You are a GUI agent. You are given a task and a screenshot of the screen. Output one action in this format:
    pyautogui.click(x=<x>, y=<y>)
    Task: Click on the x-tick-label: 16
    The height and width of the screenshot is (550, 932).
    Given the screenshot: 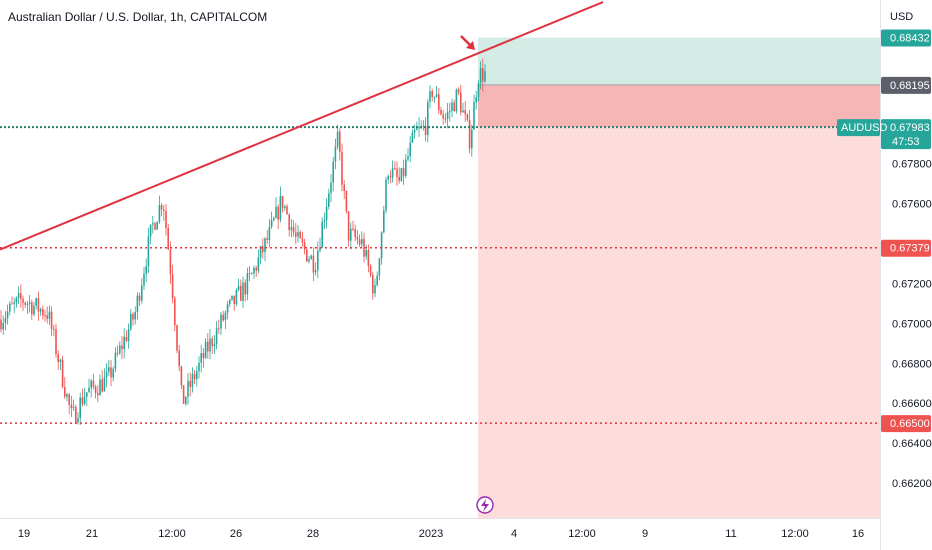 What is the action you would take?
    pyautogui.click(x=858, y=534)
    